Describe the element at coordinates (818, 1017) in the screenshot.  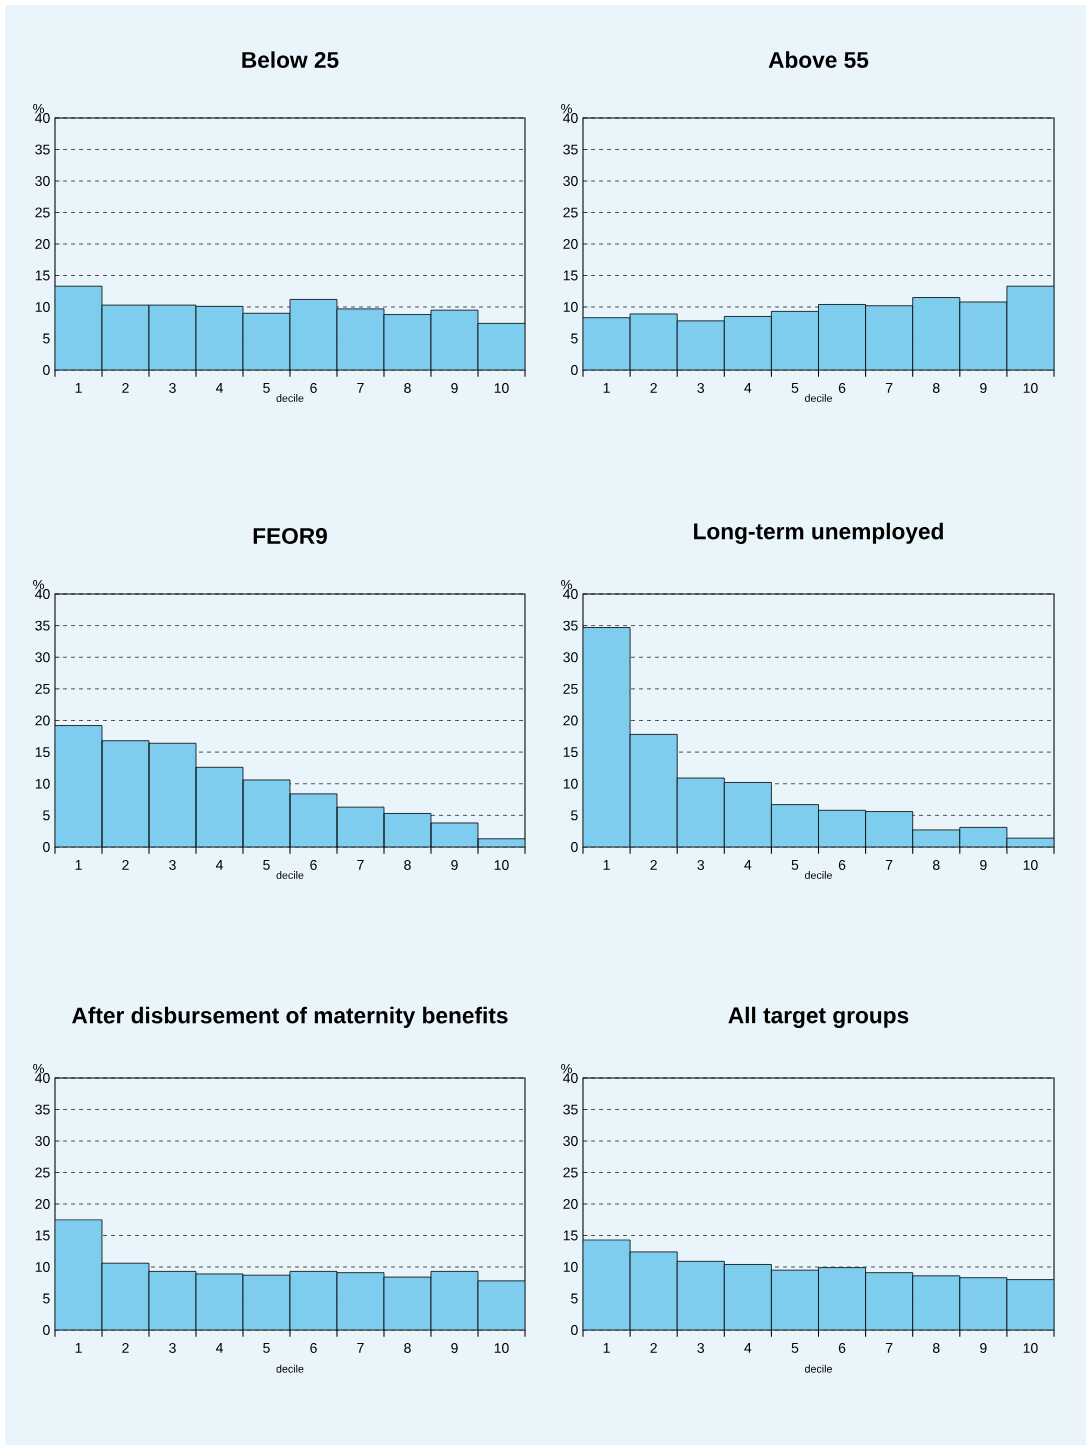
I see `chart-title: All target groups` at that location.